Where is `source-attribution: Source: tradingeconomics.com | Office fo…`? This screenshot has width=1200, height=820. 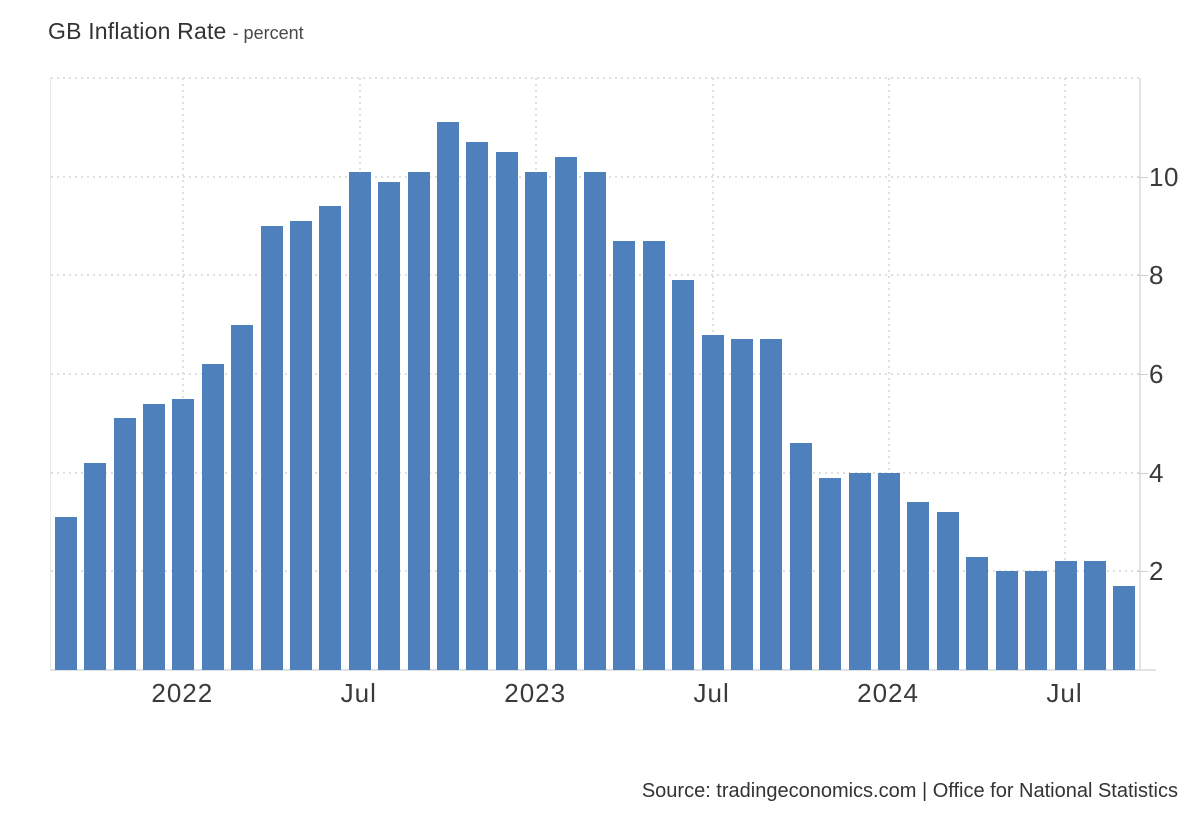 source-attribution: Source: tradingeconomics.com | Office fo… is located at coordinates (909, 791).